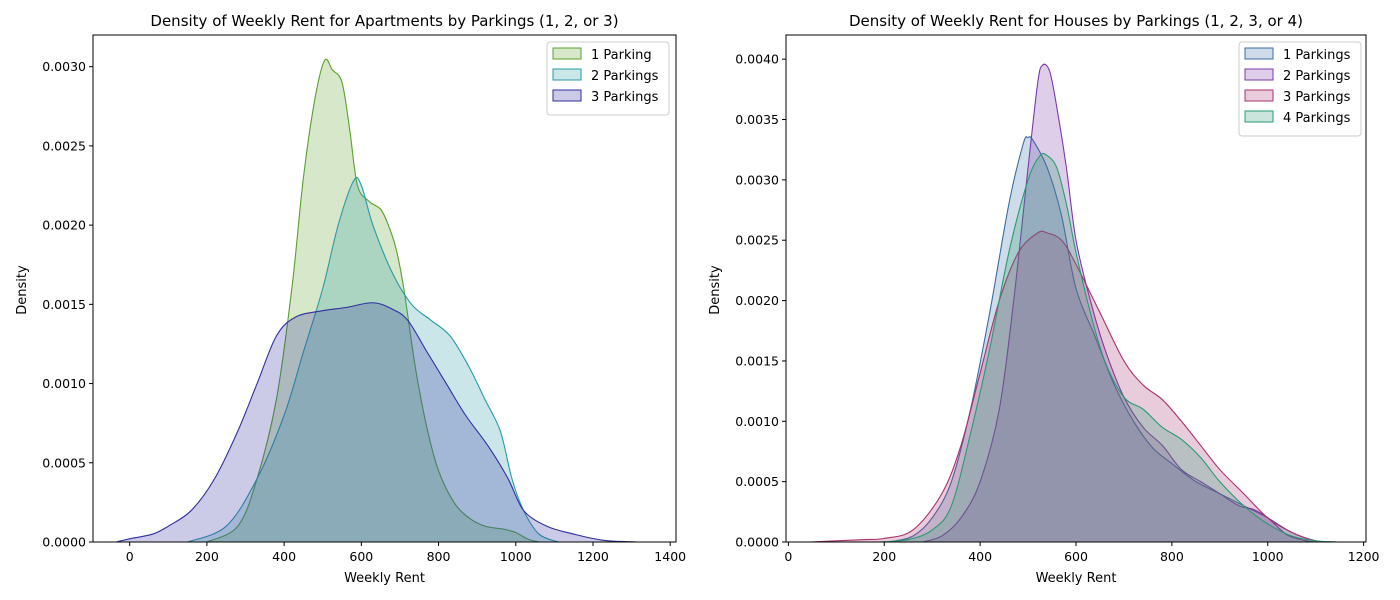 This screenshot has height=600, width=1400. Describe the element at coordinates (1317, 55) in the screenshot. I see `legend-label: 1 Parkings` at that location.